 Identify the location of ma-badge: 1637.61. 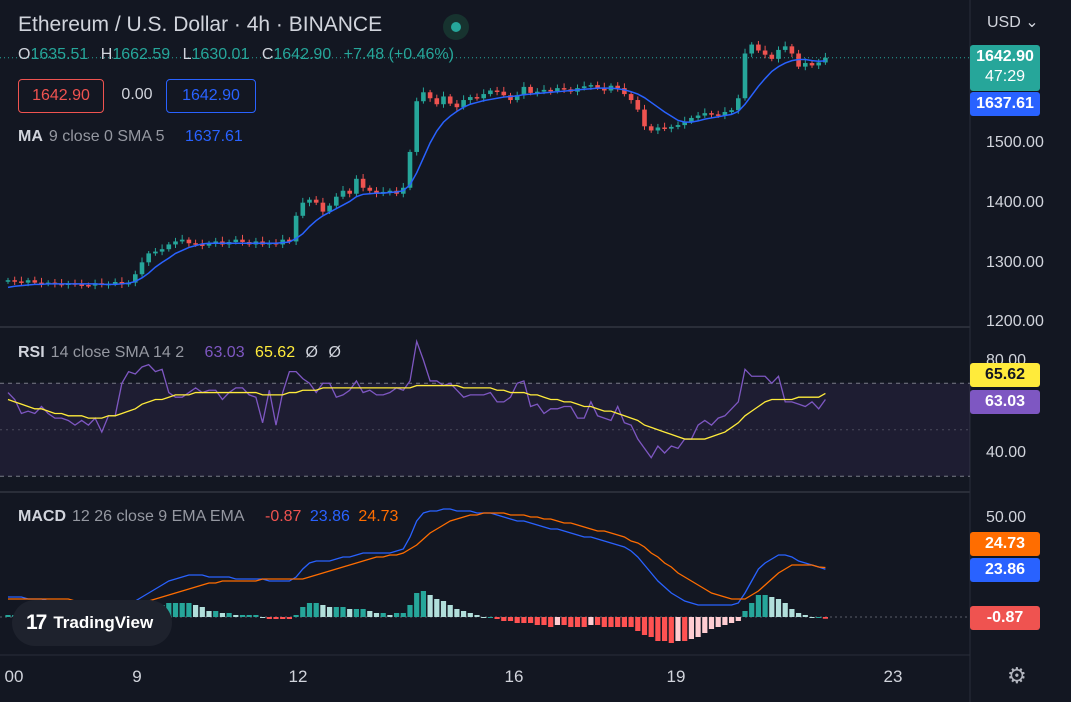
(1005, 104).